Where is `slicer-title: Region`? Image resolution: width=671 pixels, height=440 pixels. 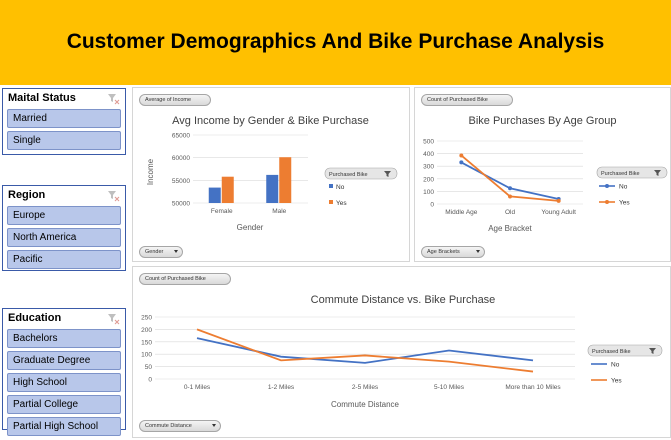 slicer-title: Region is located at coordinates (27, 195).